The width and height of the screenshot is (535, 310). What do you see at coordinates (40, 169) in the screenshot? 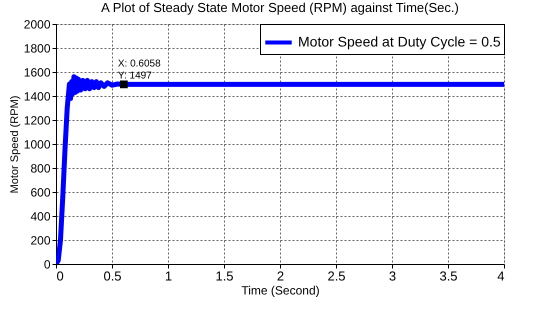
I see `y-tick-label: 800` at bounding box center [40, 169].